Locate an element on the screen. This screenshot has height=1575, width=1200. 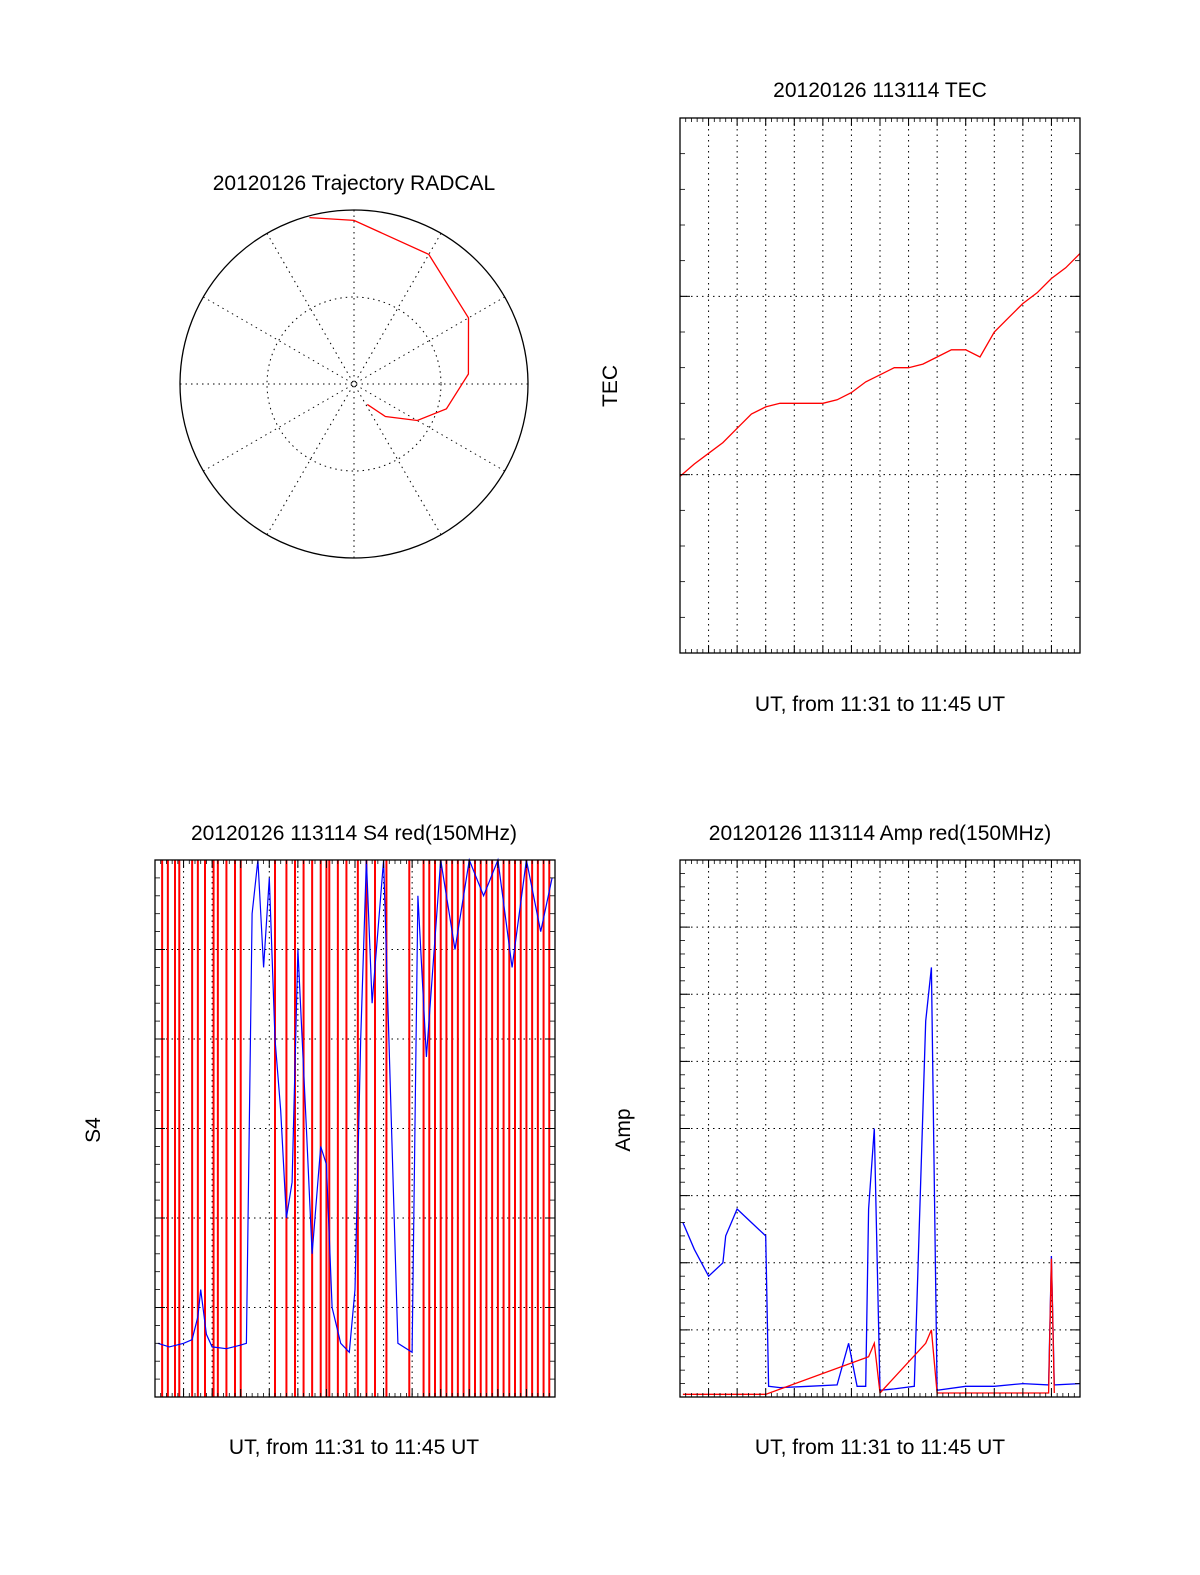
amp-x-axis-label: UT, from 11:31 to 11:45 UT is located at coordinates (880, 1447).